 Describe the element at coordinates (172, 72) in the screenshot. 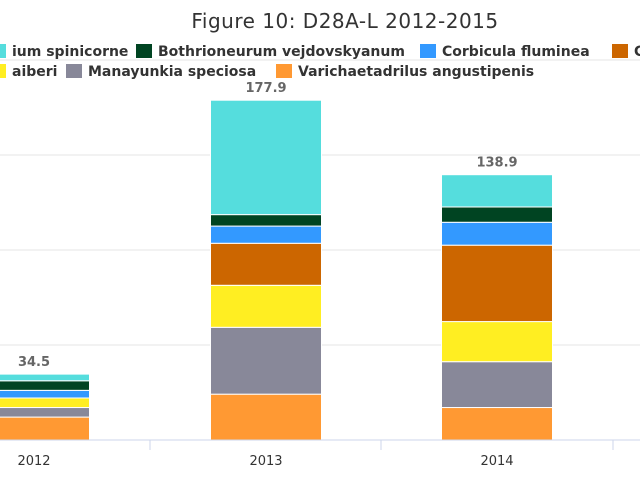

I see `legend-label: Manayunkia speciosa` at that location.